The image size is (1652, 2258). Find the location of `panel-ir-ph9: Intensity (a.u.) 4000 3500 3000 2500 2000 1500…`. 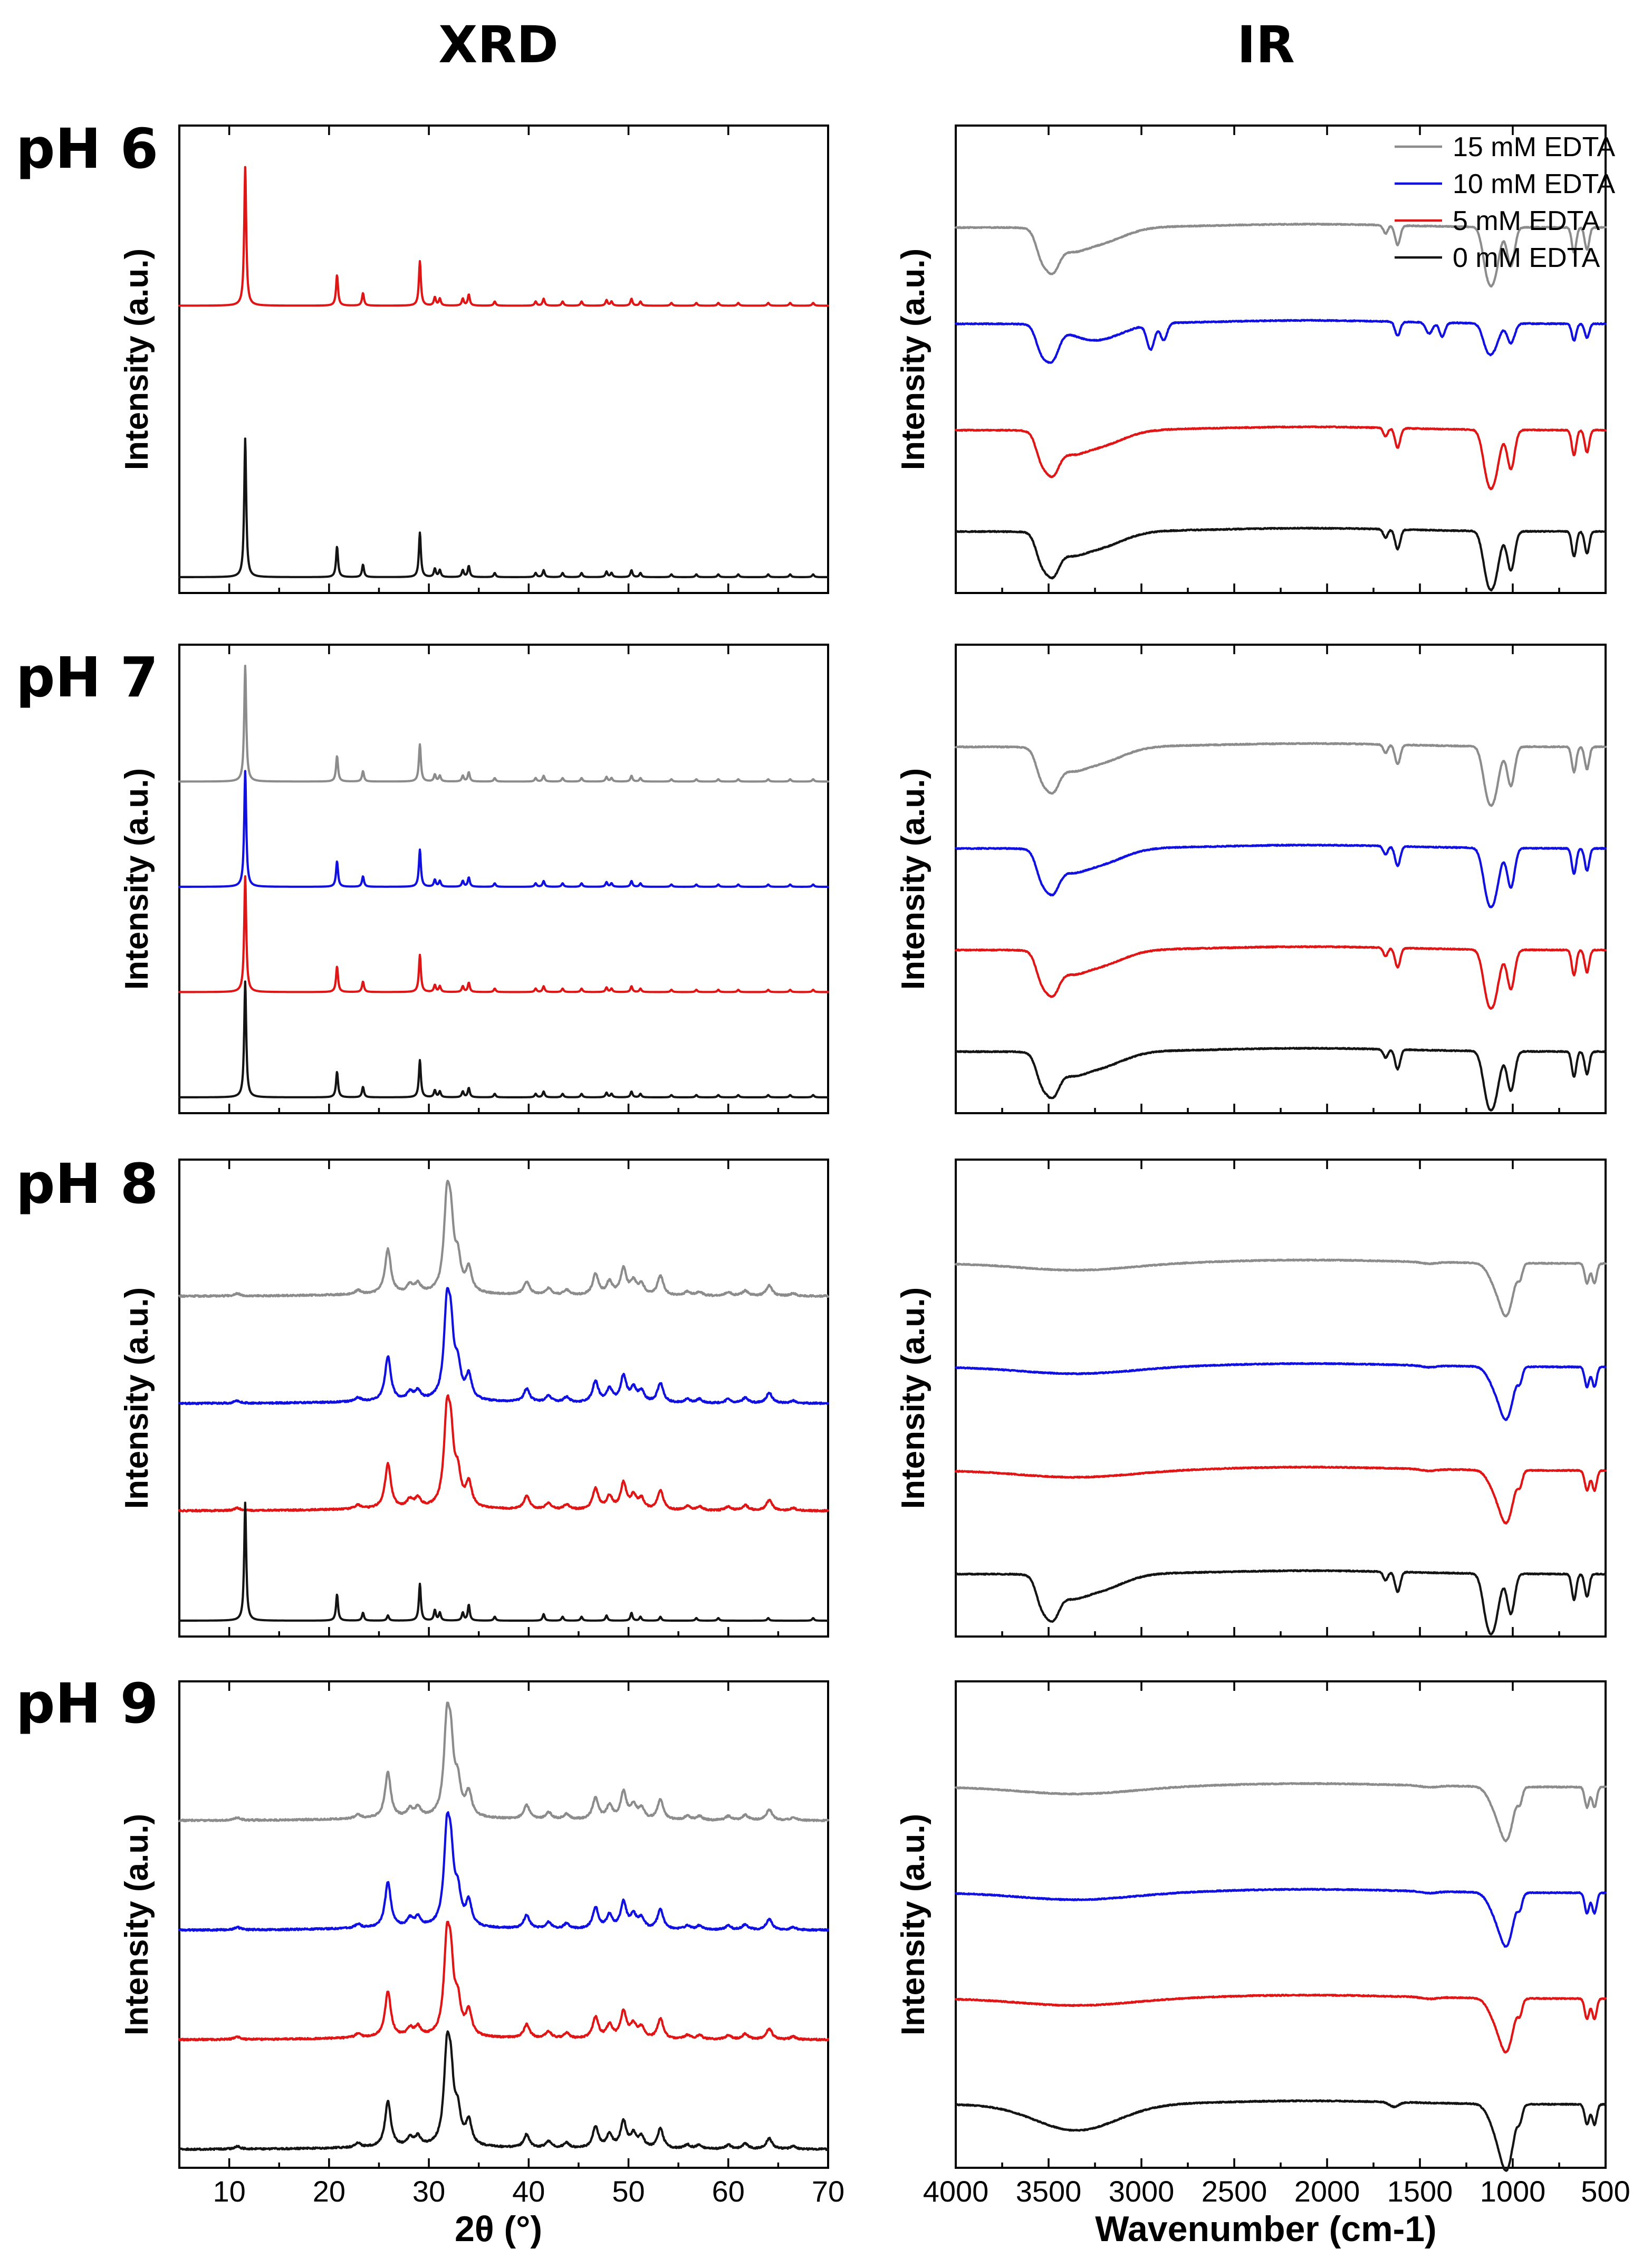

panel-ir-ph9: Intensity (a.u.) 4000 3500 3000 2500 2000 1500… is located at coordinates (1262, 1944).